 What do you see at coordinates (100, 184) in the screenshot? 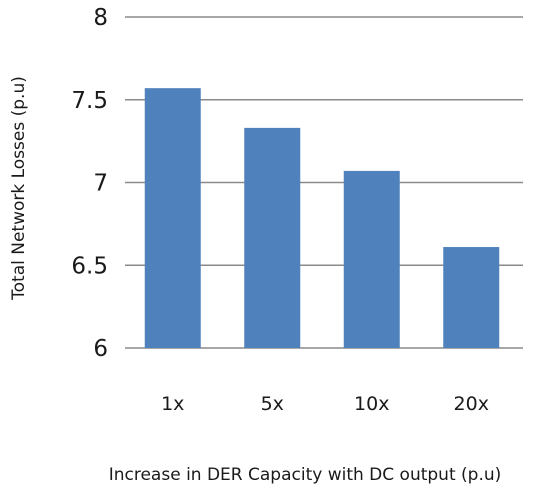
I see `y-tick-label: 7` at bounding box center [100, 184].